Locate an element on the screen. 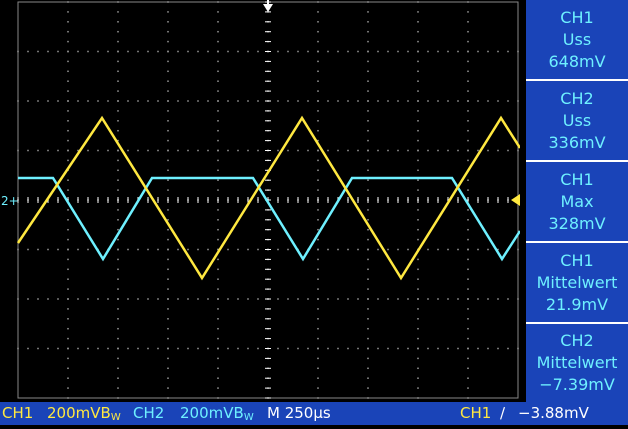 This screenshot has height=429, width=628. ch2-label: CH2 is located at coordinates (149, 413).